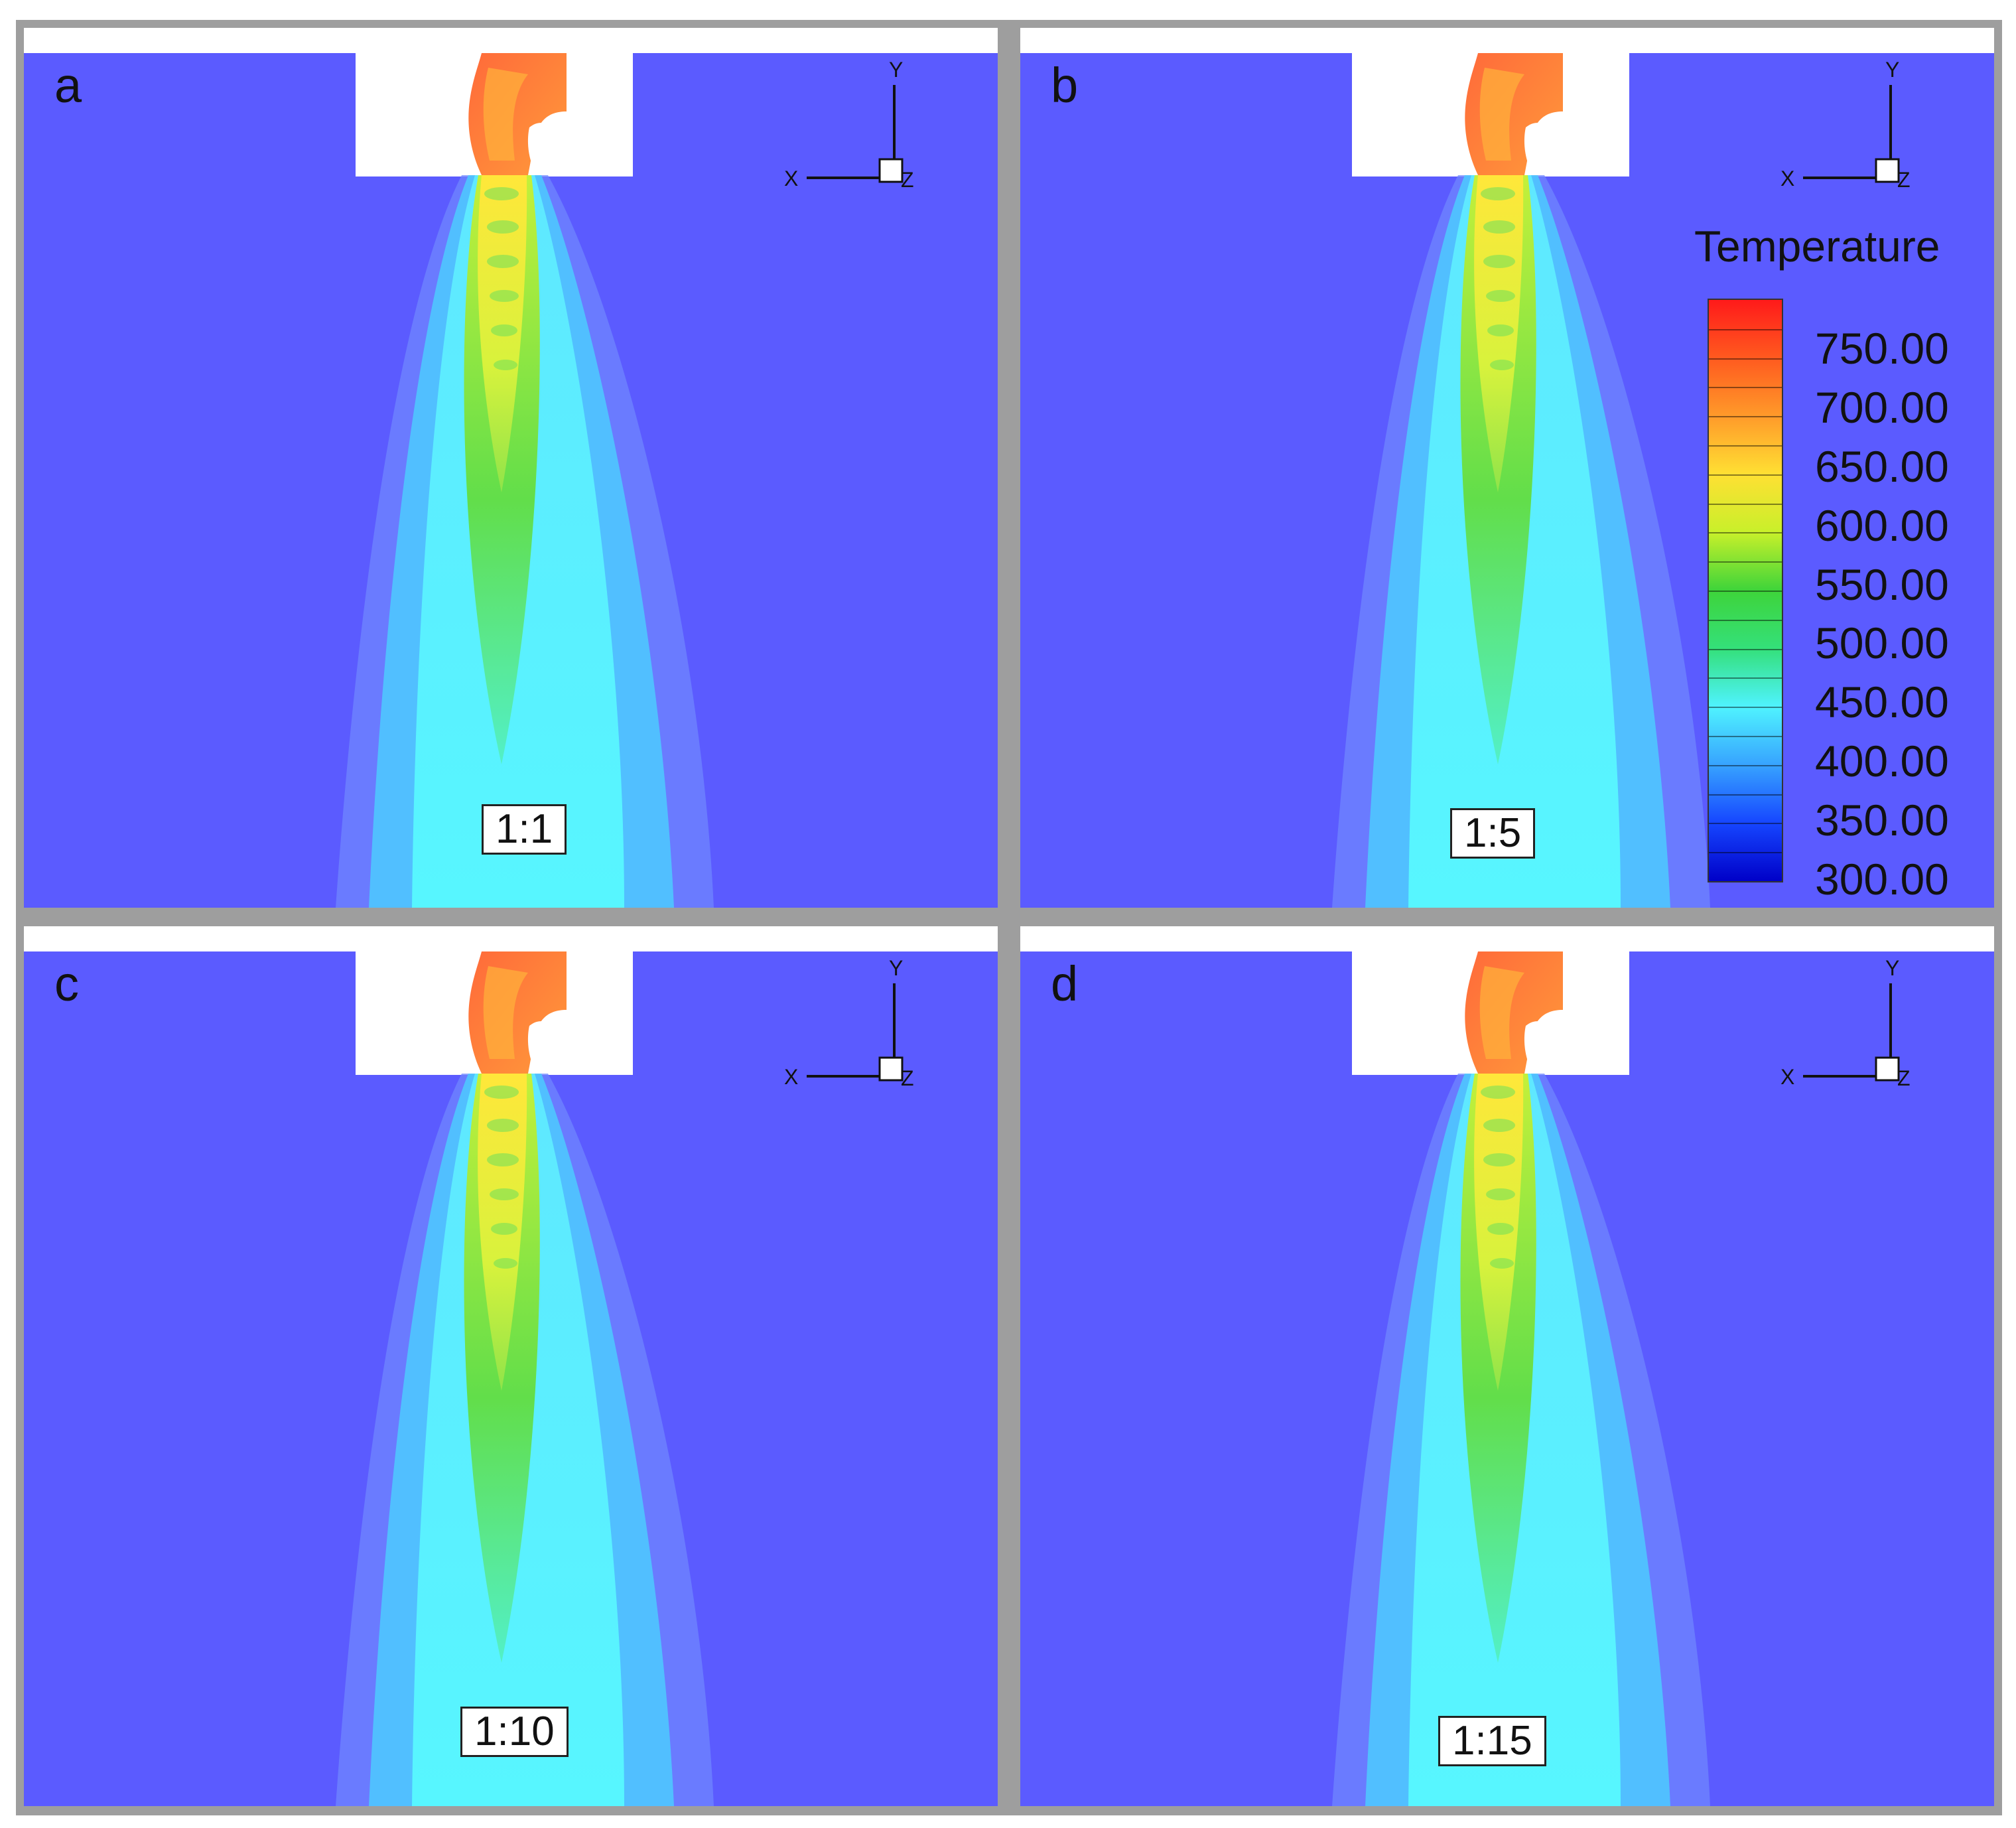 This screenshot has height=1828, width=2016. Describe the element at coordinates (1892, 968) in the screenshot. I see `axis-label-y-d: Y` at that location.